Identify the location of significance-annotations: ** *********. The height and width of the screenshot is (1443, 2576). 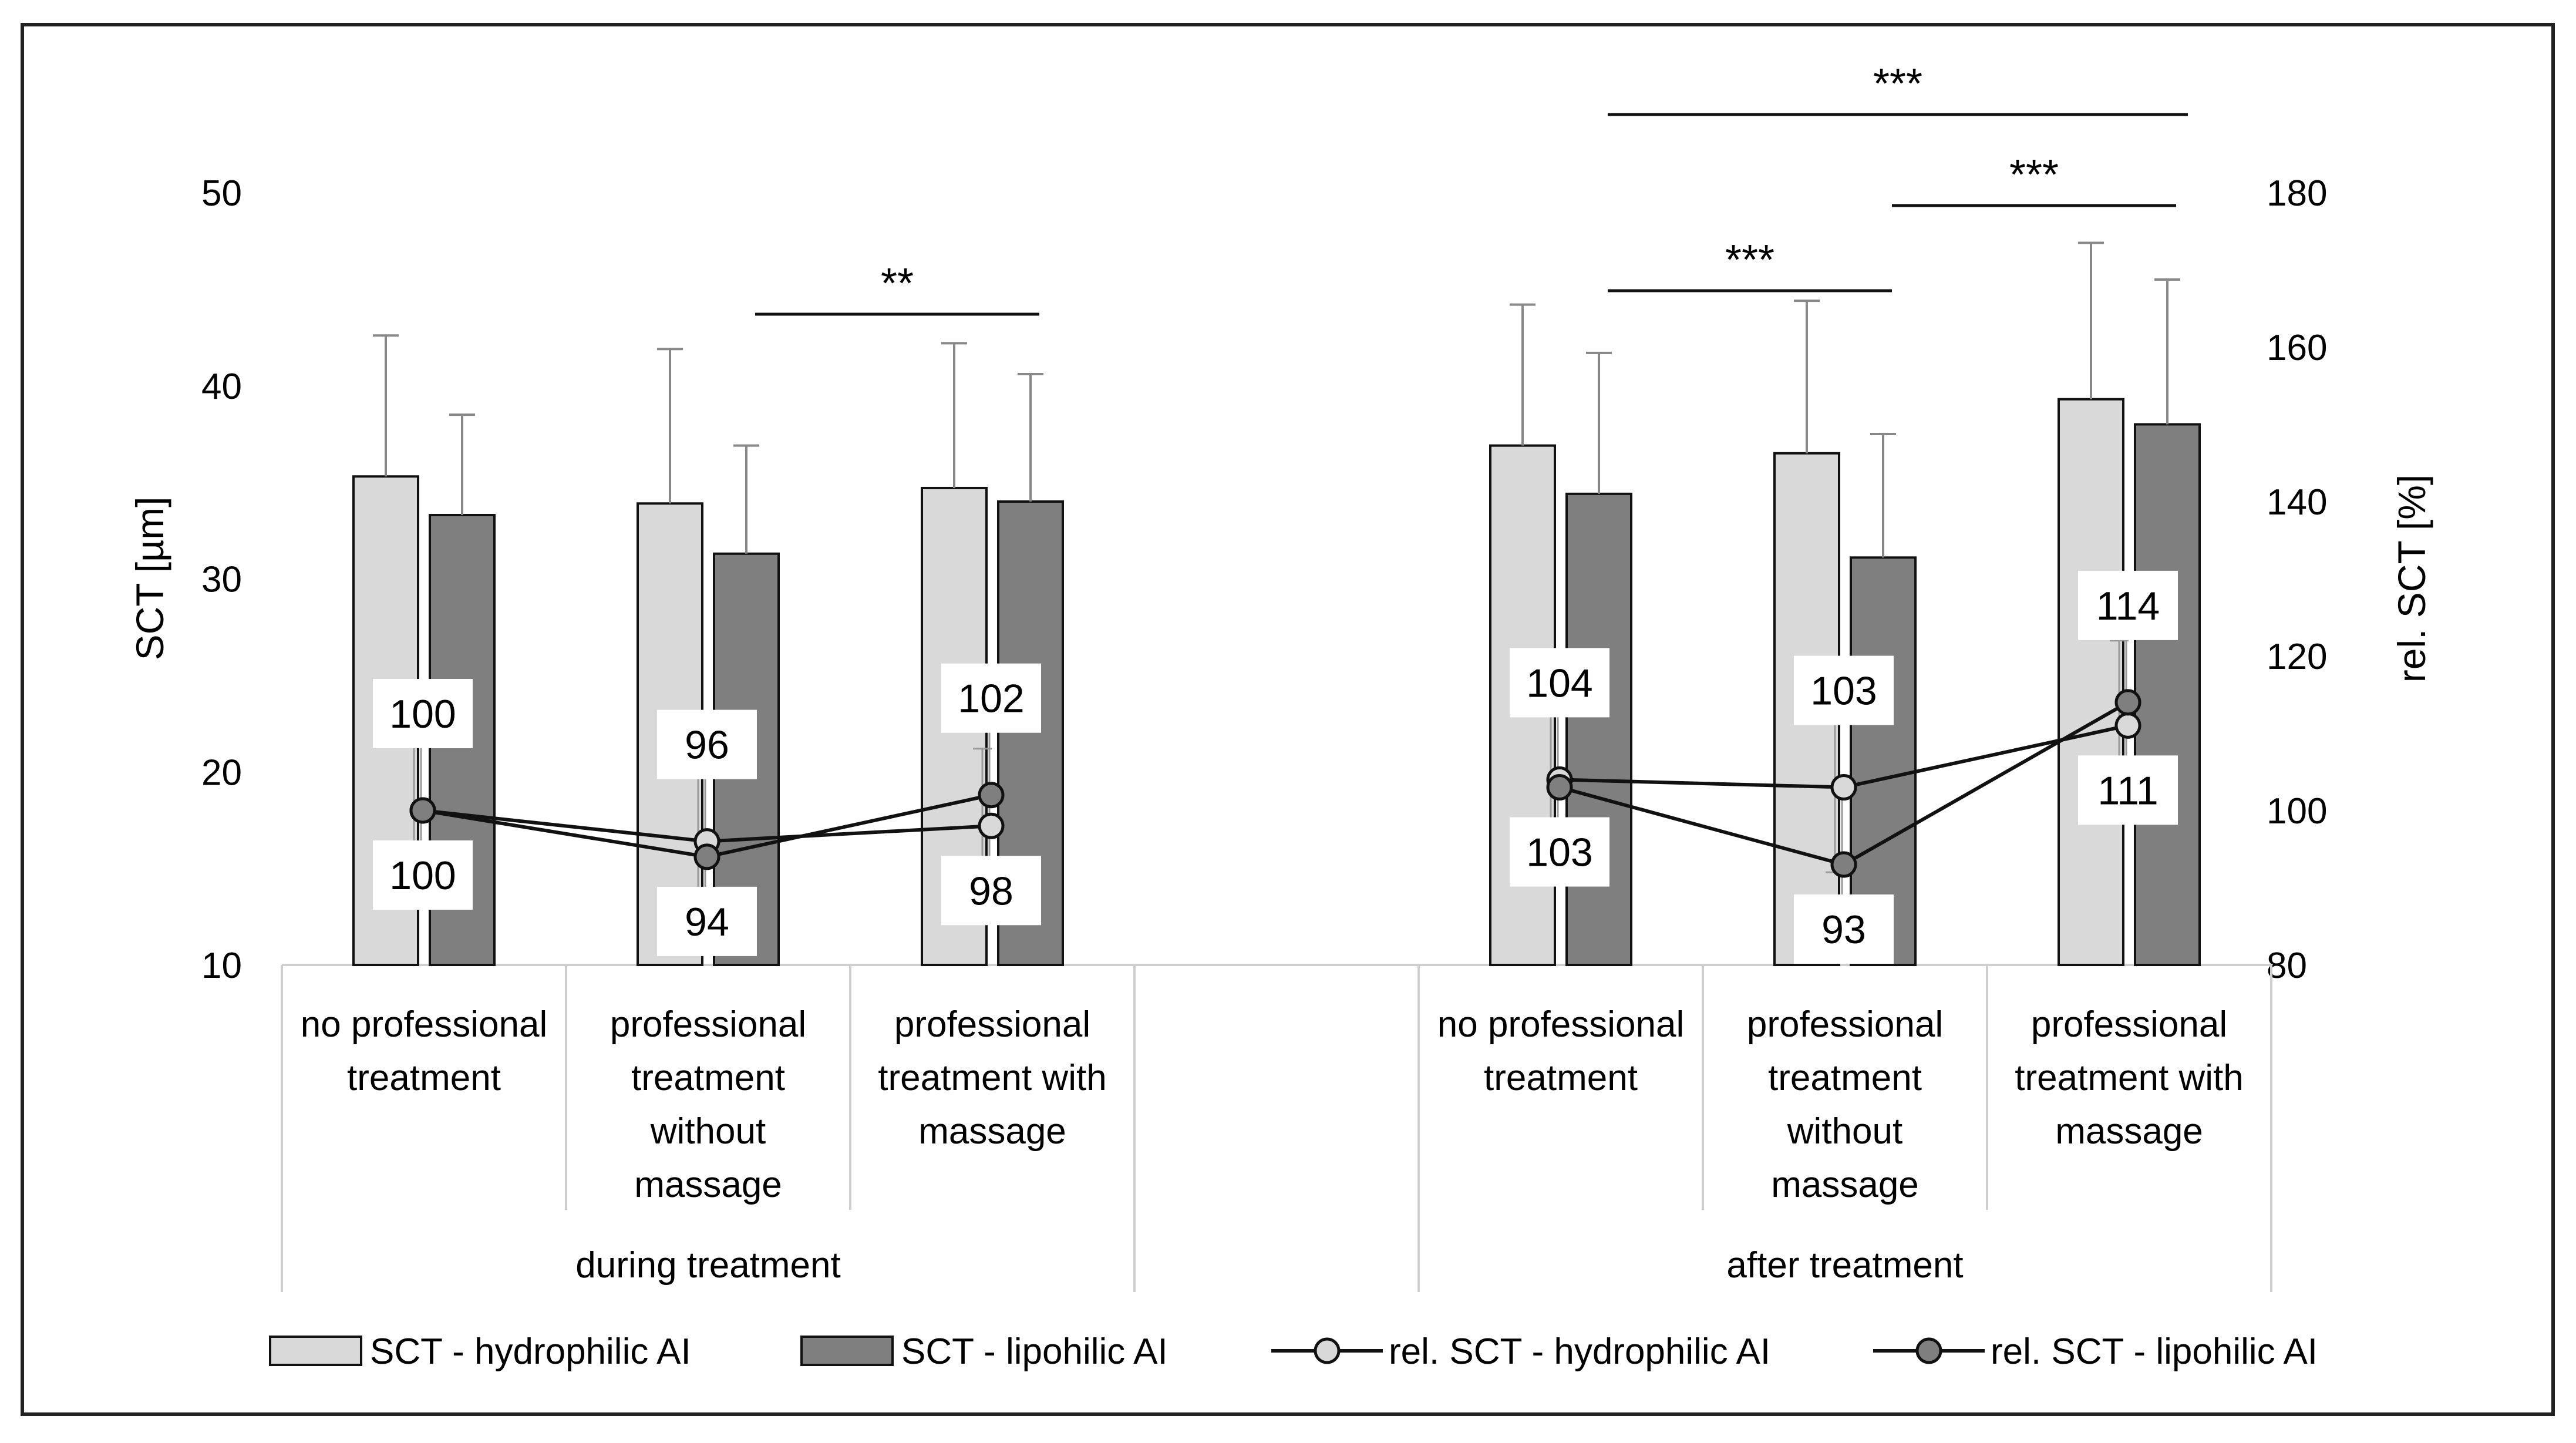
(1471, 188).